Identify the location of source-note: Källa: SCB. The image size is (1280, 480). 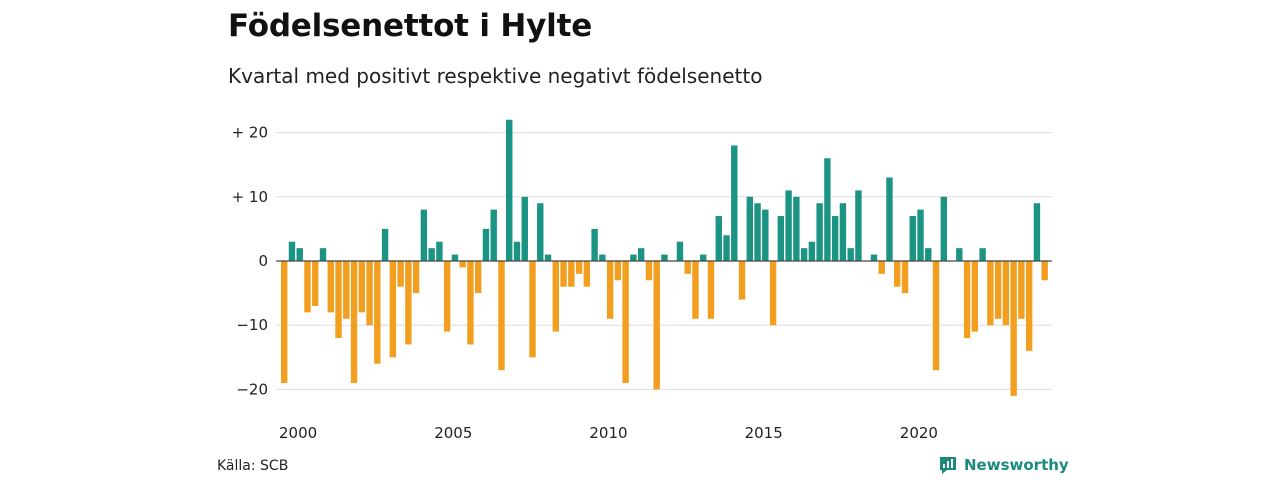
(253, 466).